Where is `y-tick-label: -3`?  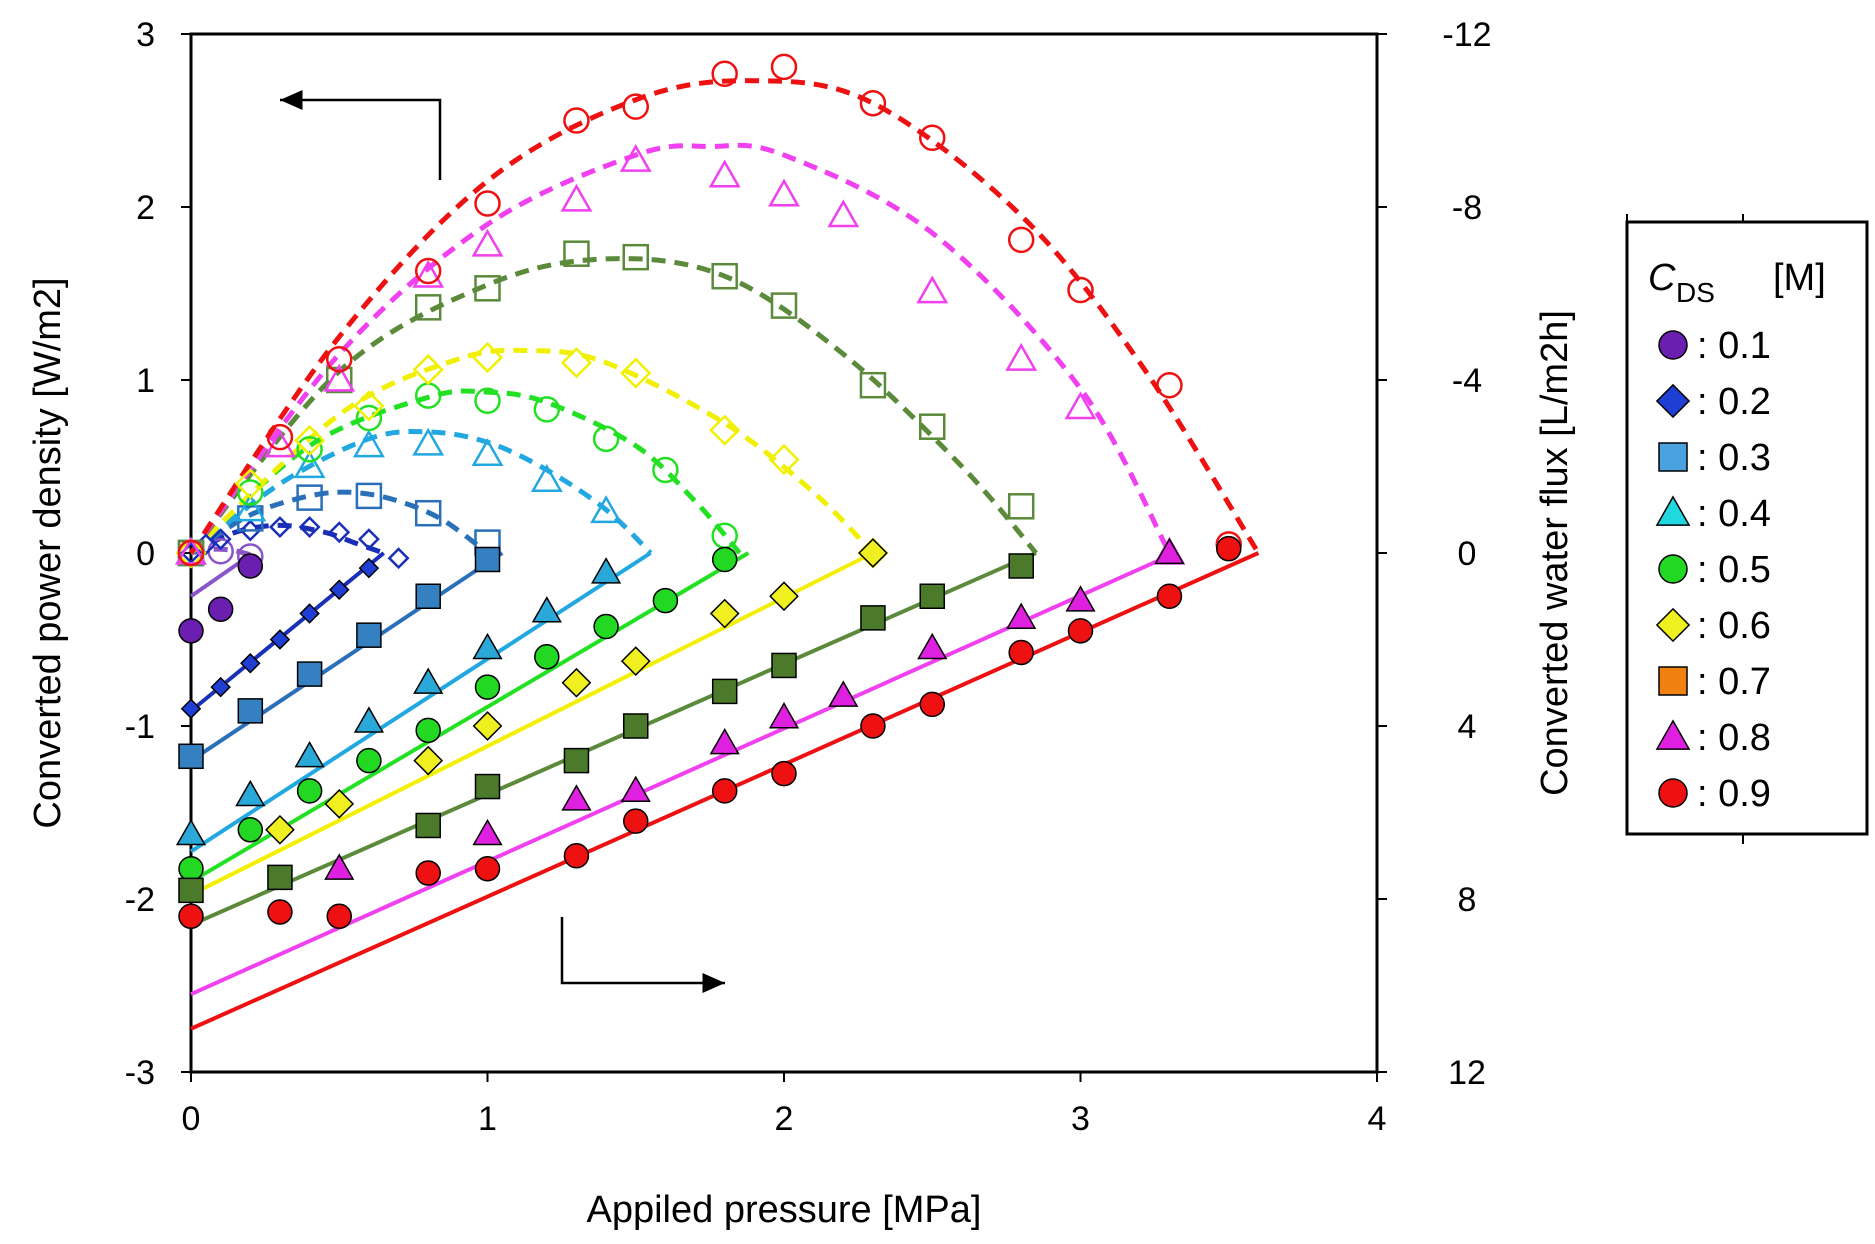
y-tick-label: -3 is located at coordinates (140, 1073).